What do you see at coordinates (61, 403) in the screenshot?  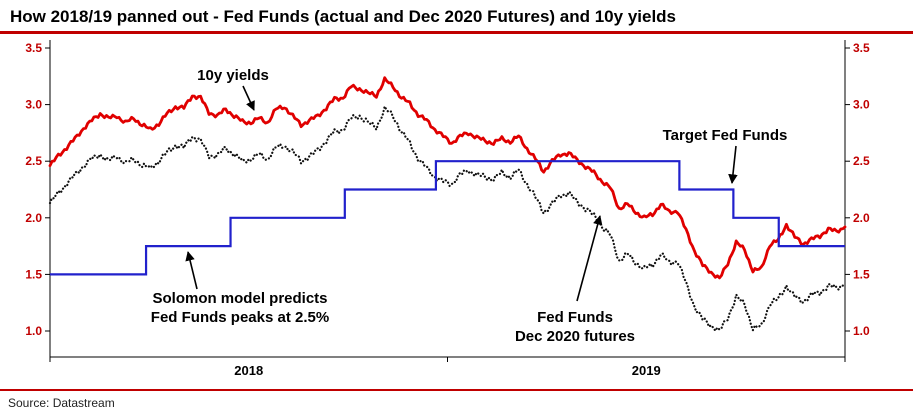 I see `source-label: Source: Datastream` at bounding box center [61, 403].